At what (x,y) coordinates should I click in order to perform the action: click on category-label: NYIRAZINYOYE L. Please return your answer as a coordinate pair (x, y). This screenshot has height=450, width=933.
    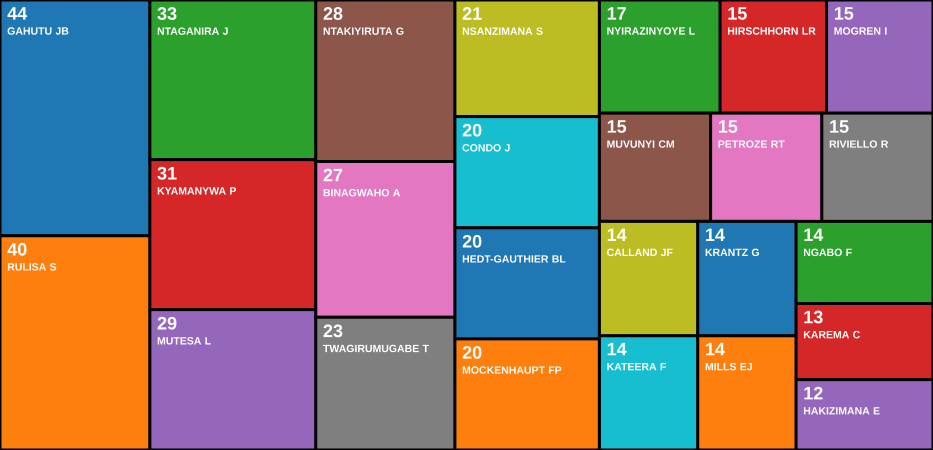
    Looking at the image, I should click on (651, 31).